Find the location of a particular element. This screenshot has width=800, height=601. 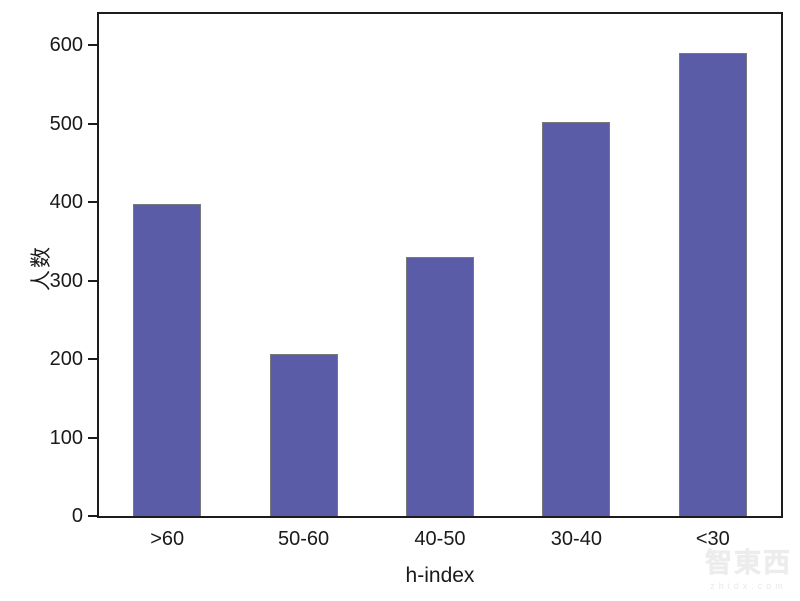

bar-<30 is located at coordinates (712, 284).